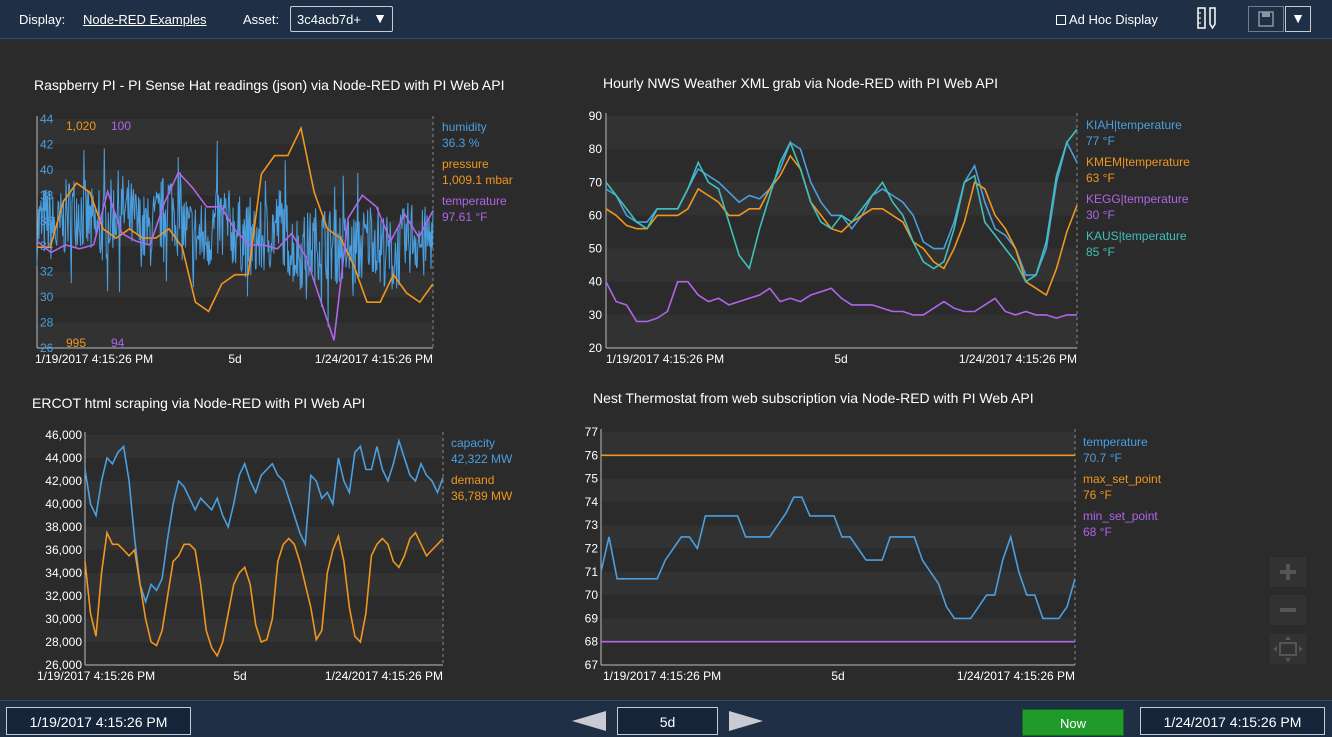  I want to click on legend-series-name: max_set_point, so click(1122, 479).